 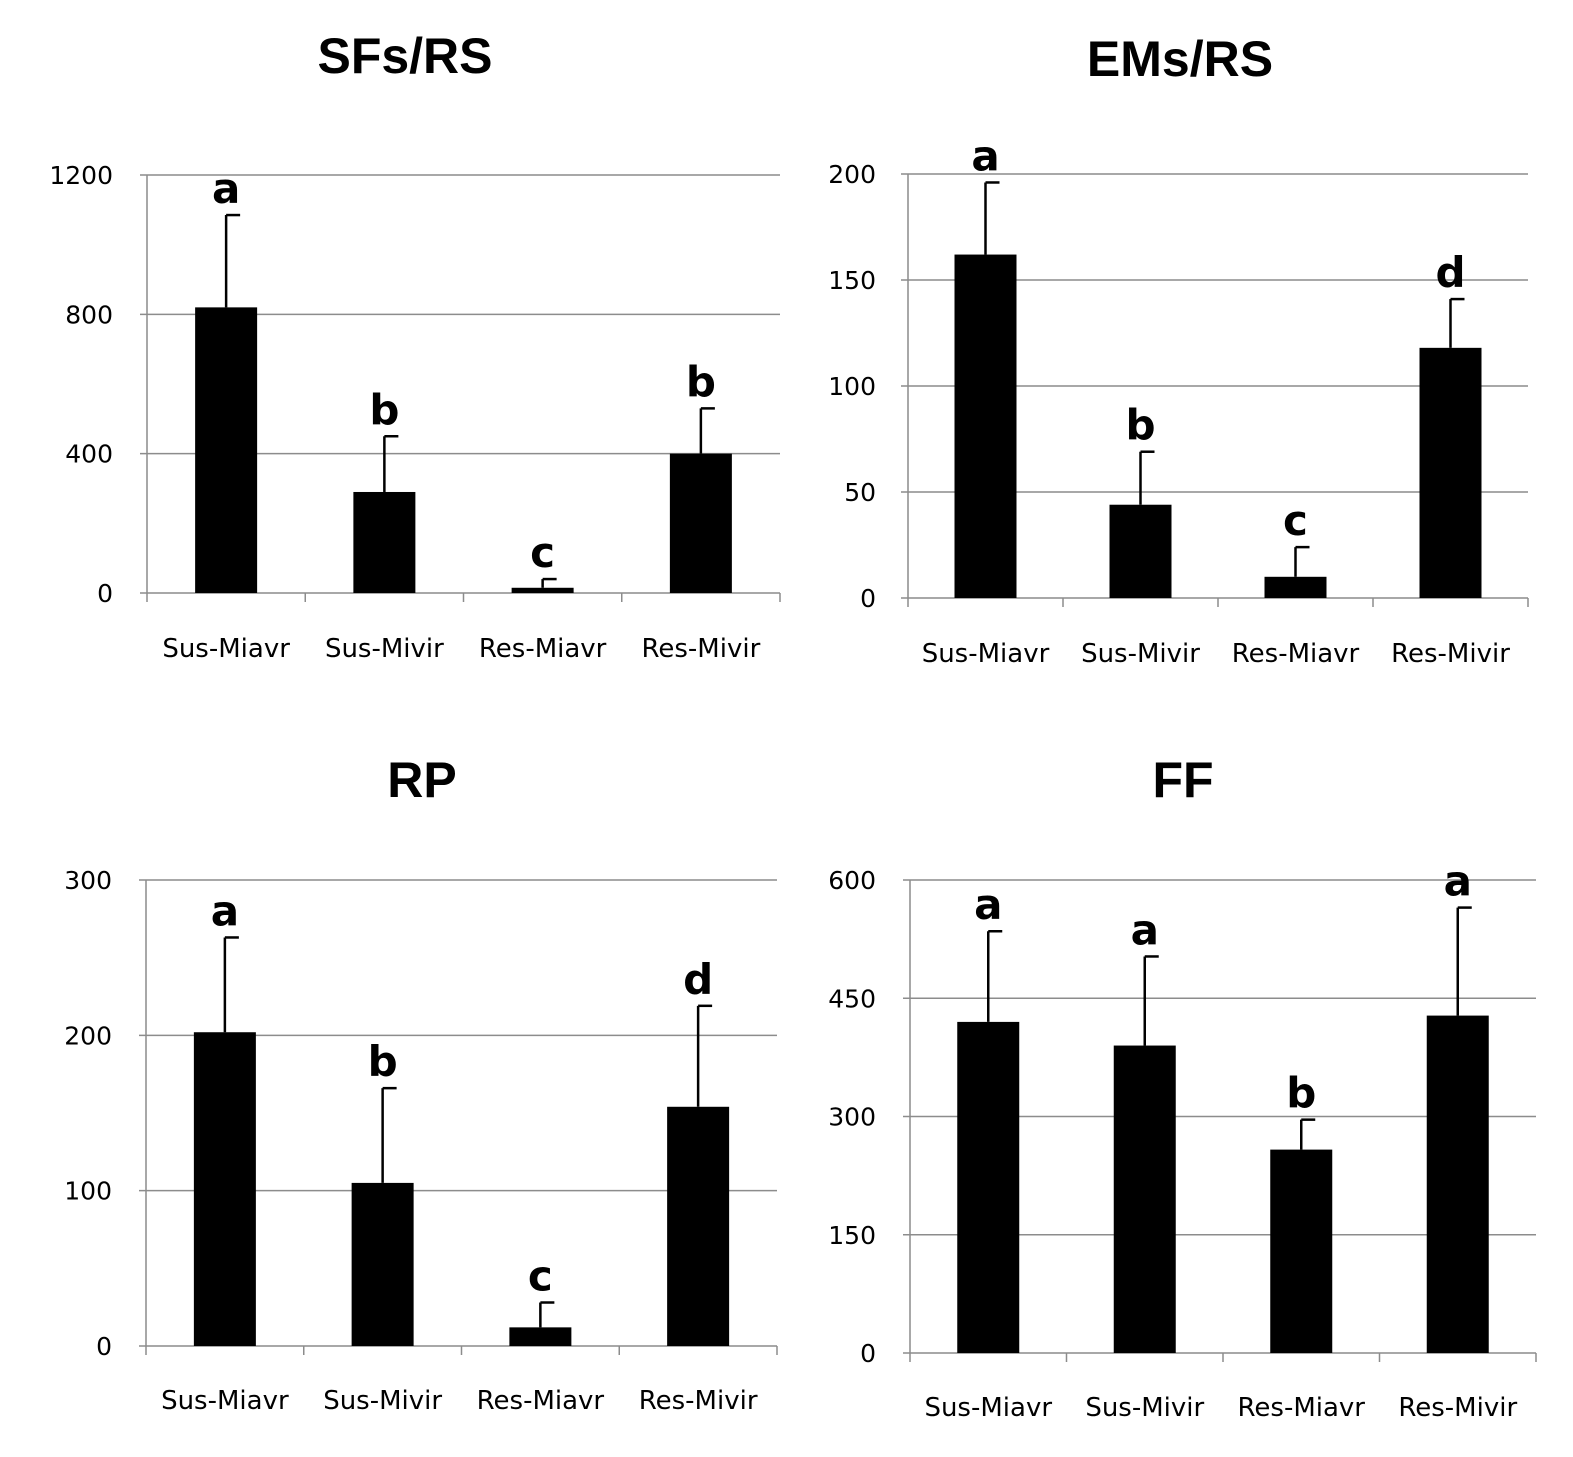 I want to click on y-tick-label: 400, so click(x=89, y=454).